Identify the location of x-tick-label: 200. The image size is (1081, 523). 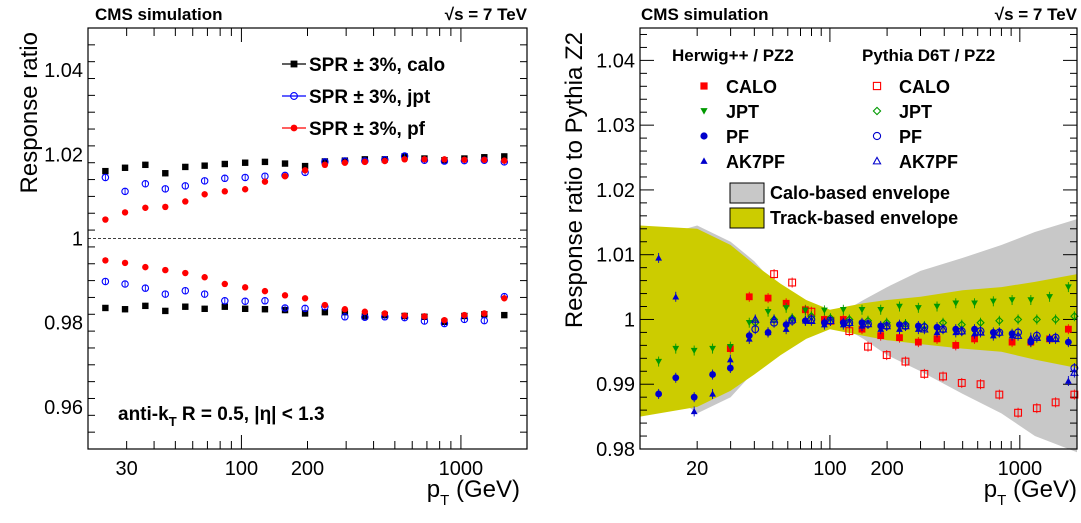
(886, 469).